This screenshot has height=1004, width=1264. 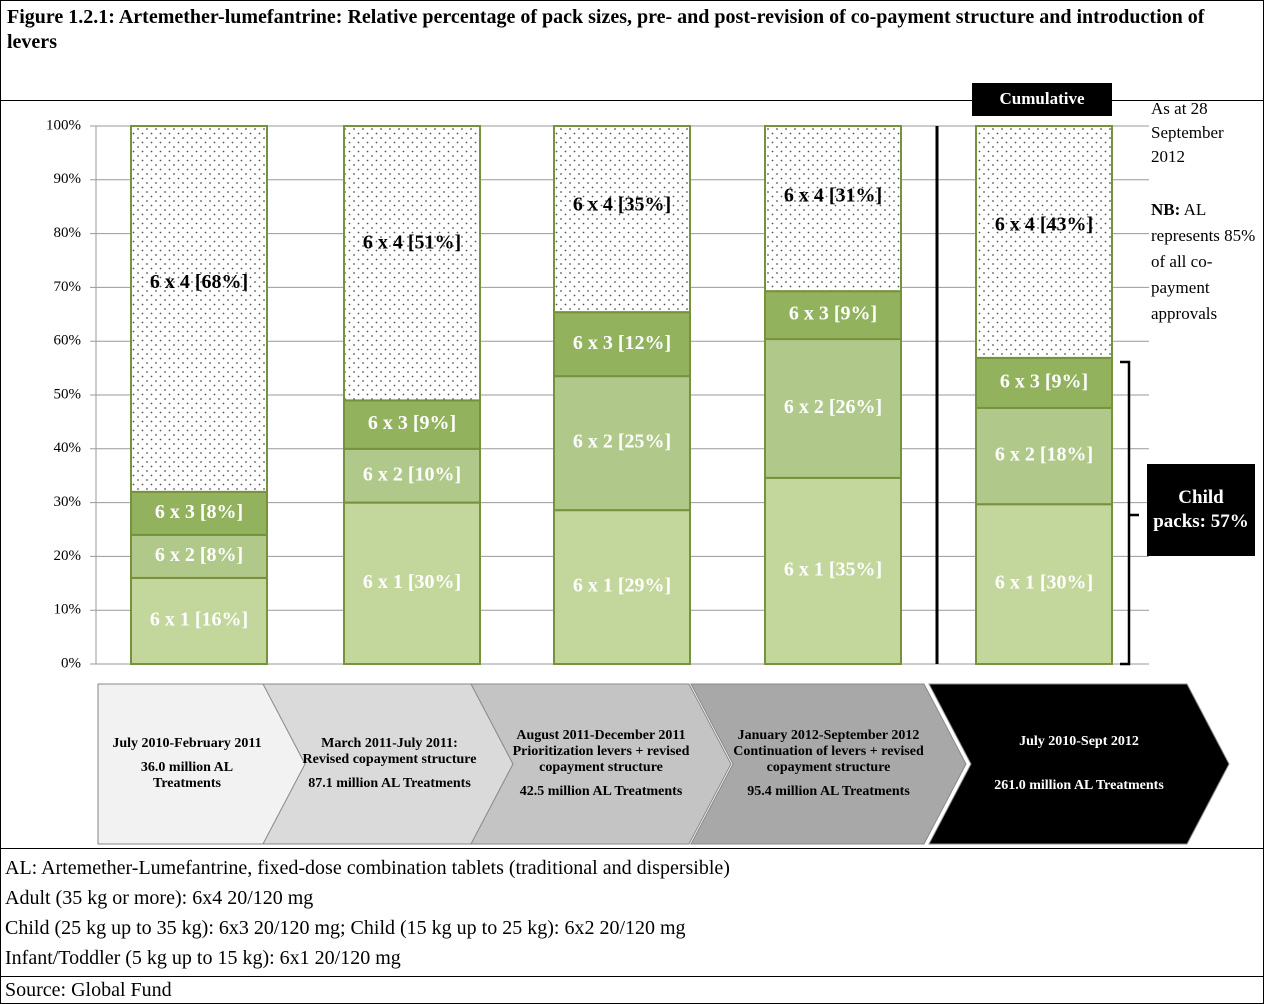 I want to click on source: Source: Global Fund, so click(x=632, y=989).